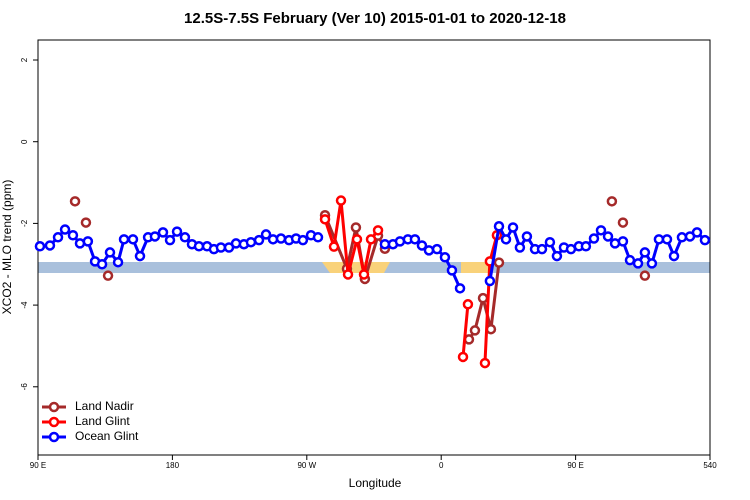  I want to click on y-tick-label: 0, so click(24, 141).